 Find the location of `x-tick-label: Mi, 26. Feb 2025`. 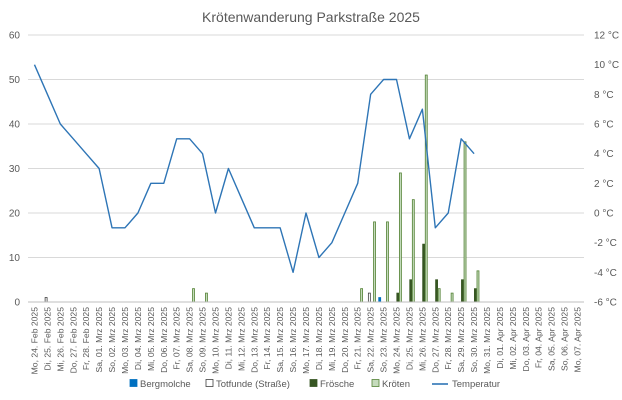

x-tick-label: Mi, 26. Feb 2025 is located at coordinates (60, 339).